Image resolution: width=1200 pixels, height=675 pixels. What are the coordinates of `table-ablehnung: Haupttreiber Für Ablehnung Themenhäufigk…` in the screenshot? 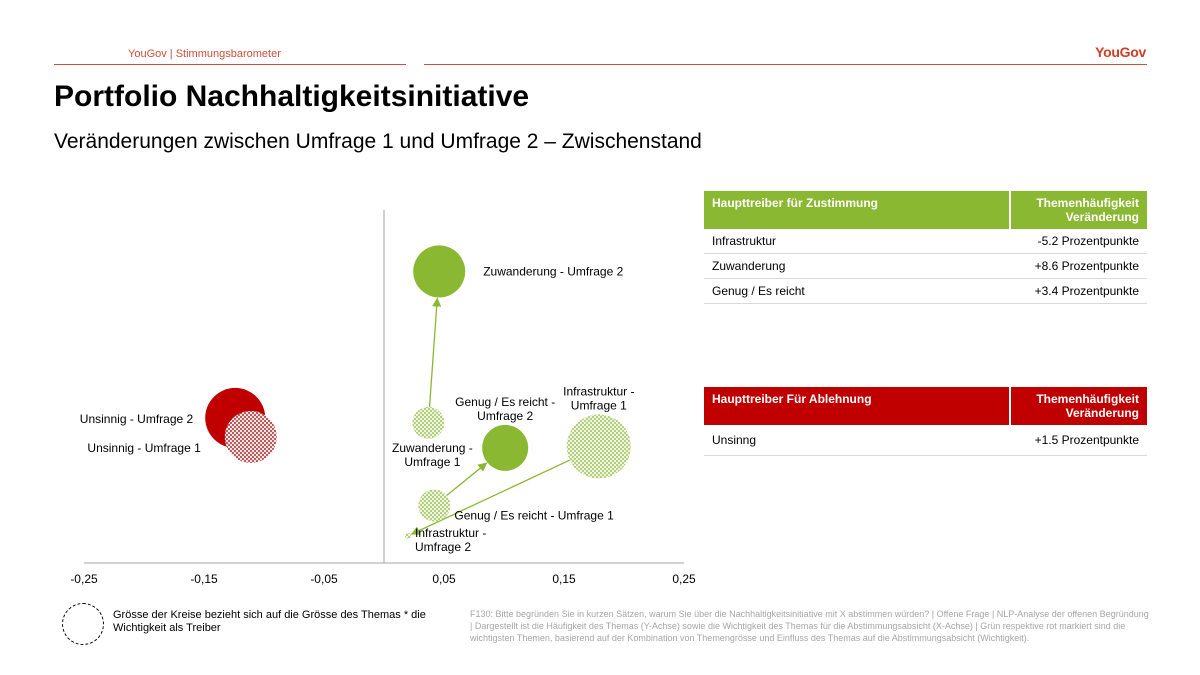 It's located at (925, 421).